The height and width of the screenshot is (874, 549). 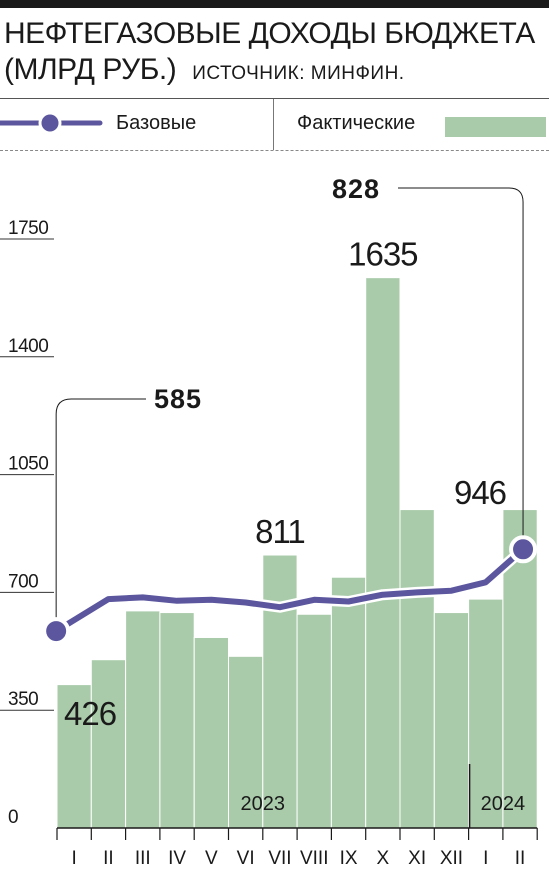 I want to click on x-tick-label-12: I, so click(x=485, y=858).